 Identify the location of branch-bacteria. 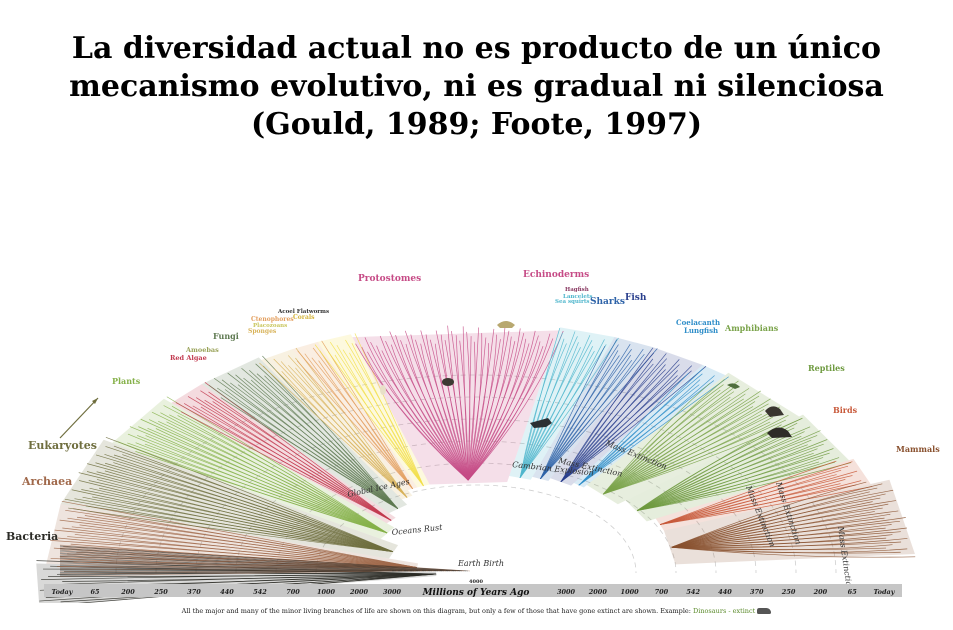
(226, 573).